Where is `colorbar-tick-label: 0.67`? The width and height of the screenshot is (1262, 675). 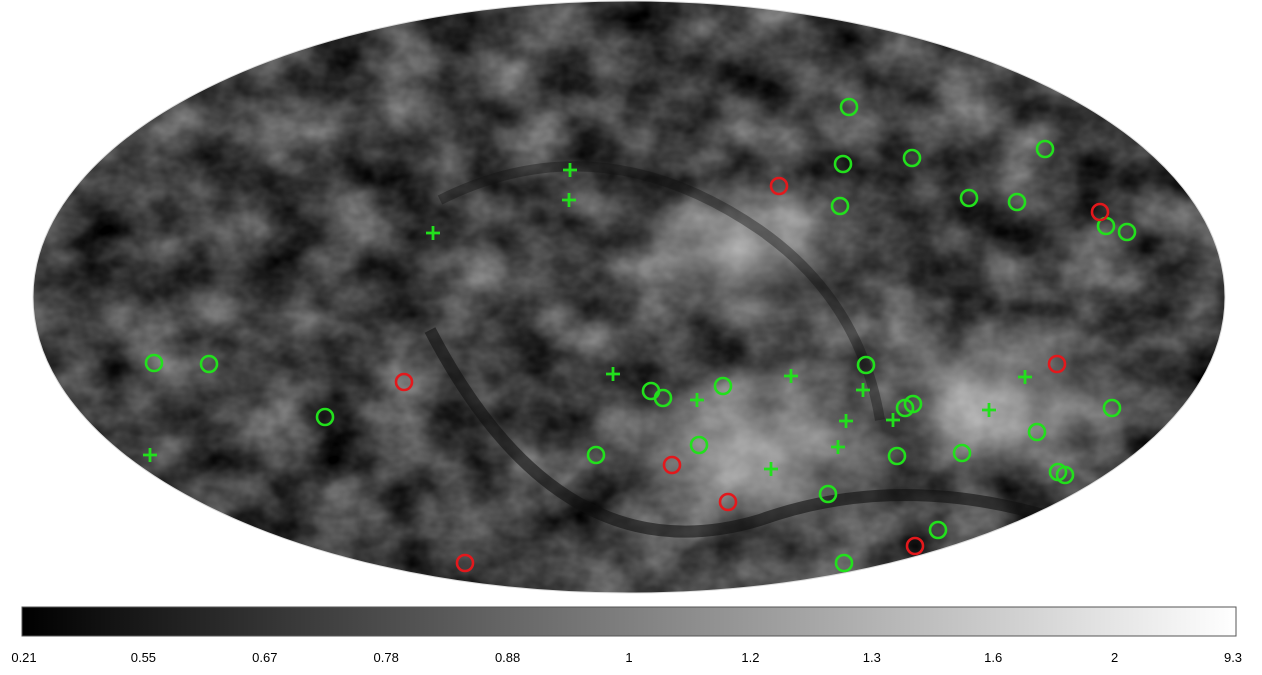
colorbar-tick-label: 0.67 is located at coordinates (265, 657).